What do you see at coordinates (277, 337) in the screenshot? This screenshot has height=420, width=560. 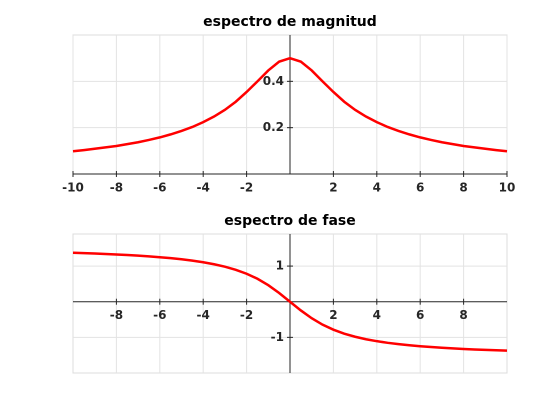 I see `y-tick-label: -1` at bounding box center [277, 337].